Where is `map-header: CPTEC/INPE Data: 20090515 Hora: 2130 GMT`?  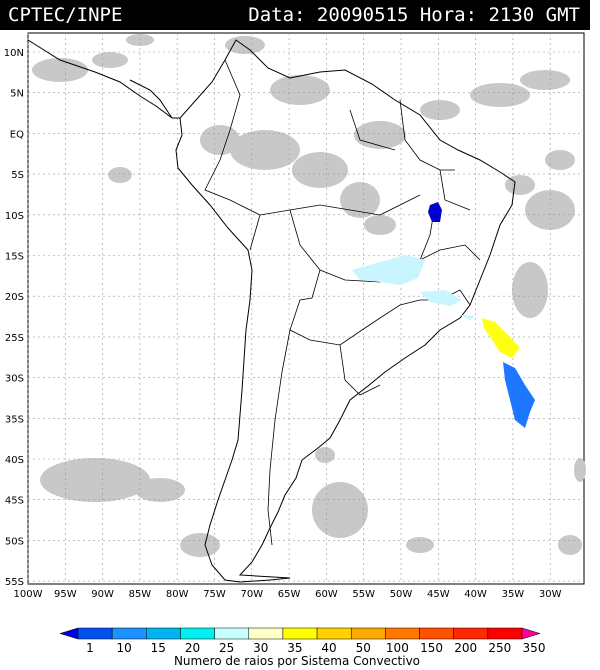
map-header: CPTEC/INPE Data: 20090515 Hora: 2130 GMT is located at coordinates (295, 15).